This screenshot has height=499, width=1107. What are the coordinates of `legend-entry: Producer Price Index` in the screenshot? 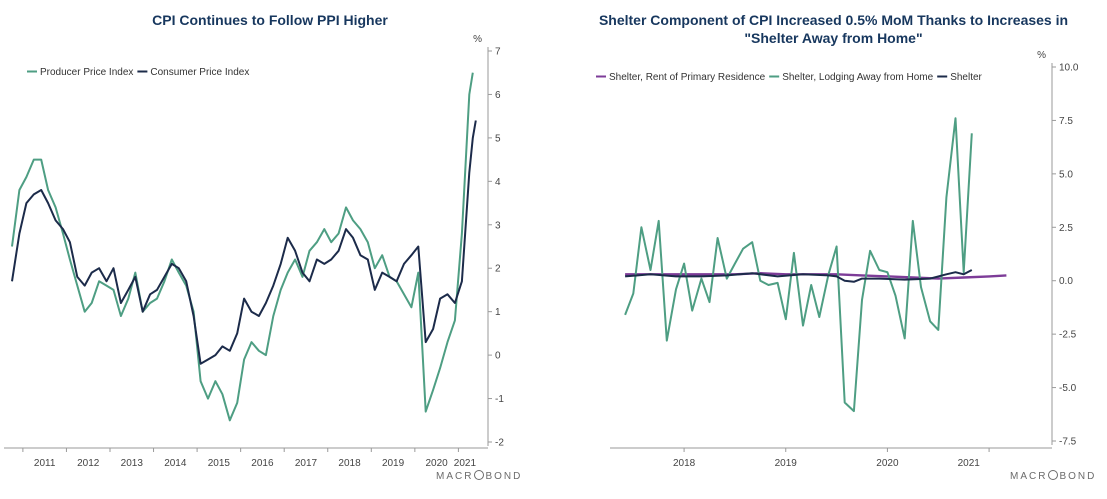 It's located at (86, 72).